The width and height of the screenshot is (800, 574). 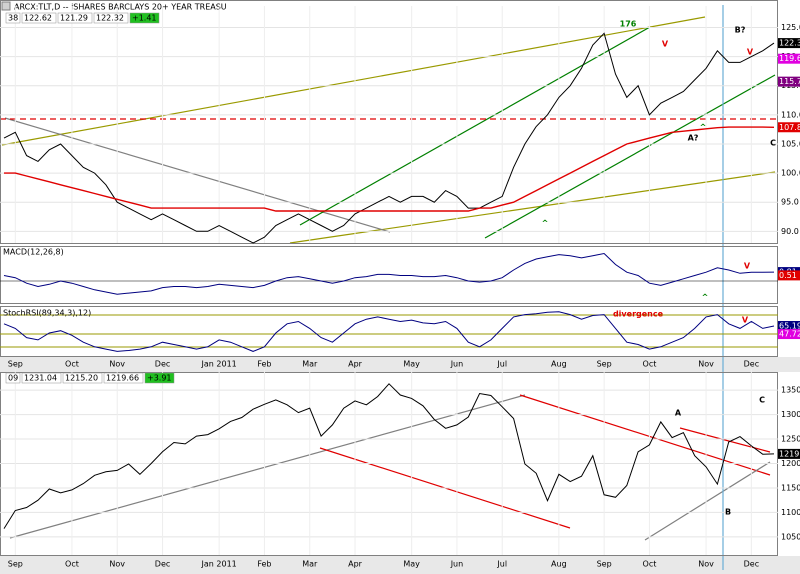 I want to click on y-tick-label: 110.0, so click(x=790, y=114).